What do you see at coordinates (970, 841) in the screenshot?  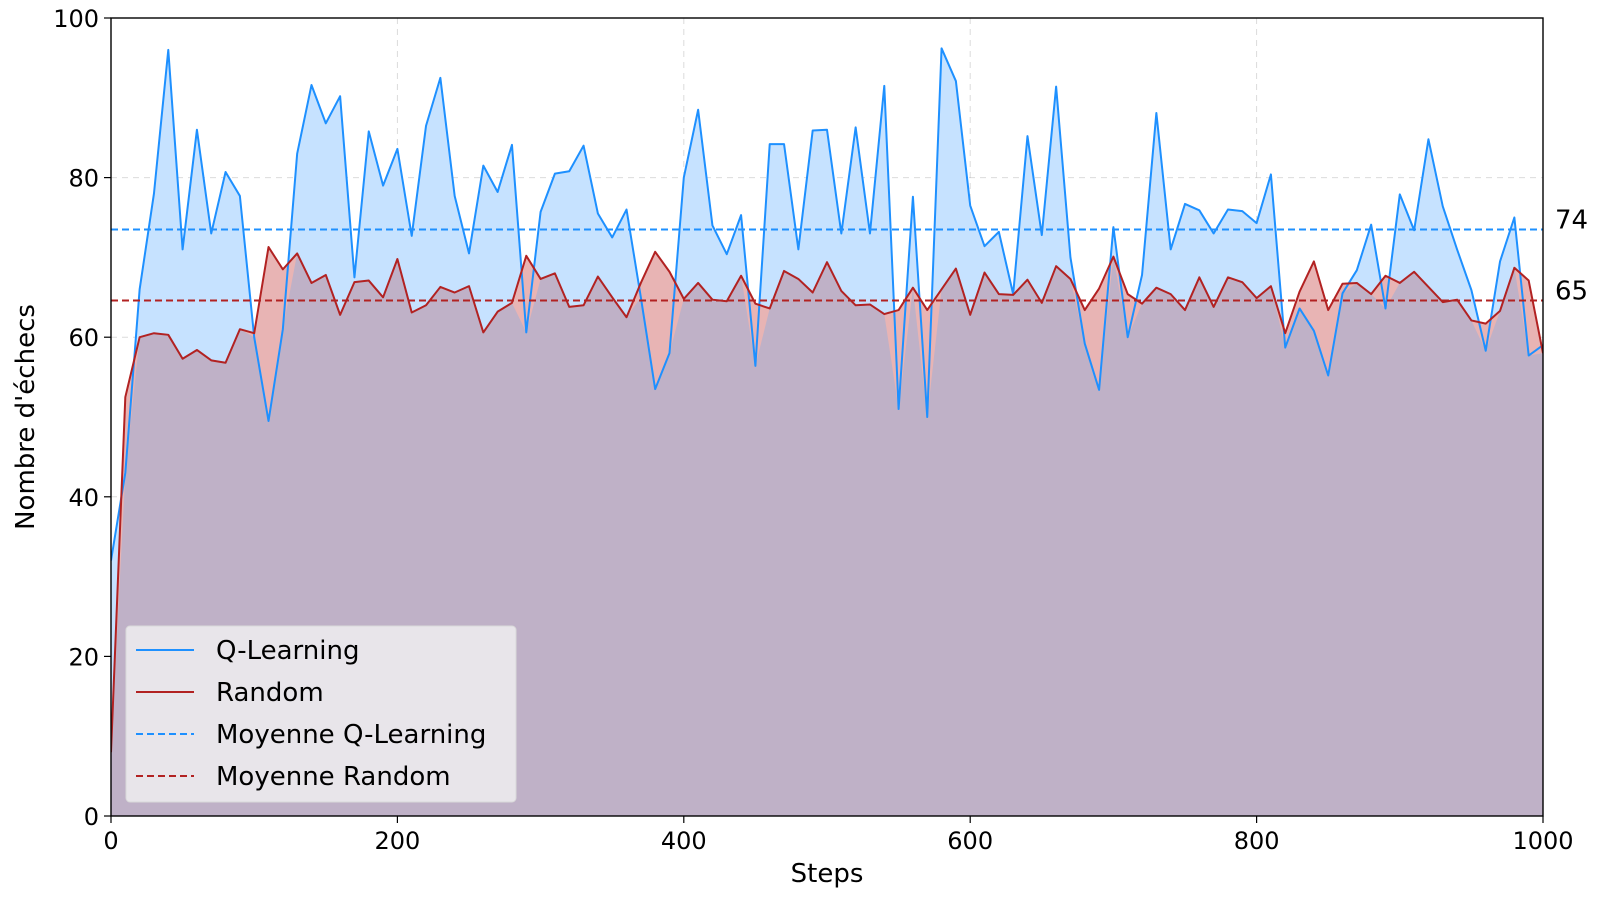 I see `x-tick-label: 600` at bounding box center [970, 841].